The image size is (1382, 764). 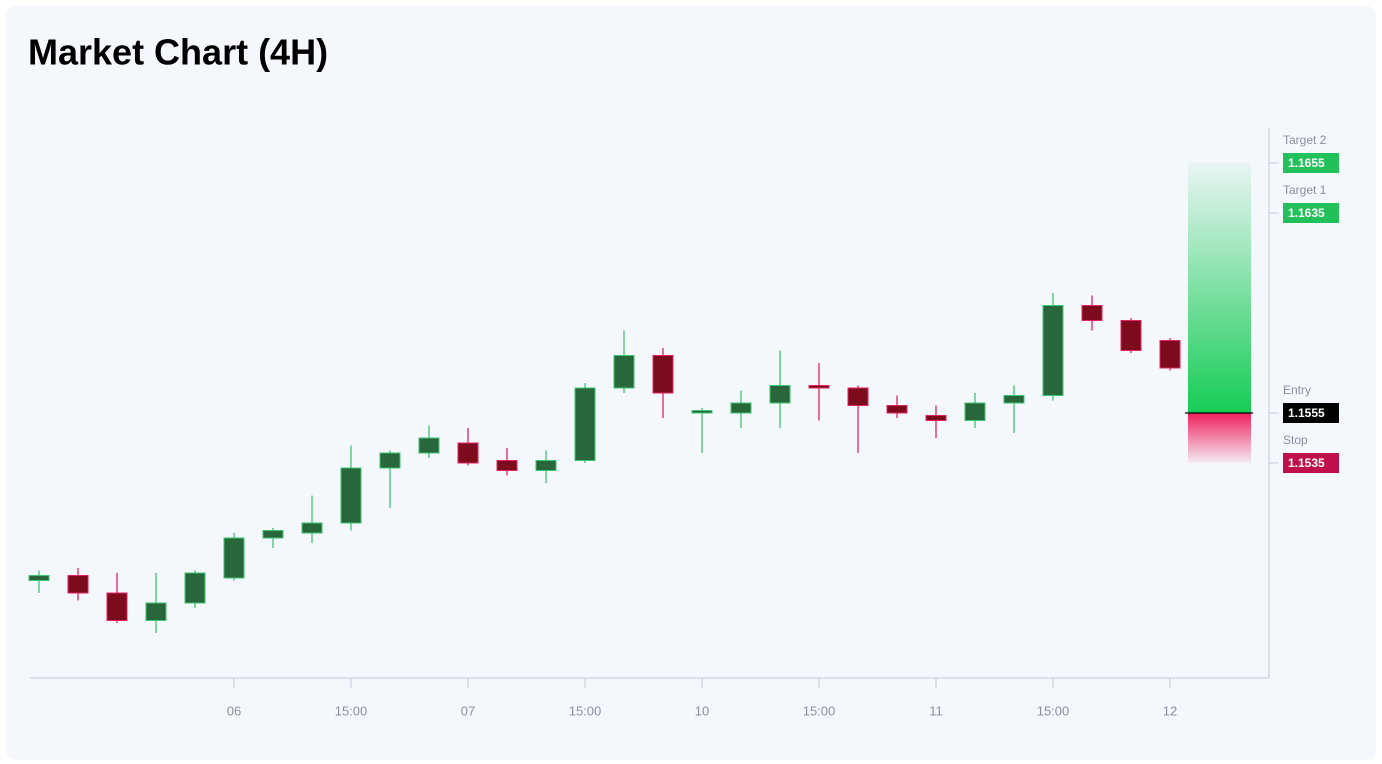 What do you see at coordinates (1305, 140) in the screenshot?
I see `level-name: Target 2` at bounding box center [1305, 140].